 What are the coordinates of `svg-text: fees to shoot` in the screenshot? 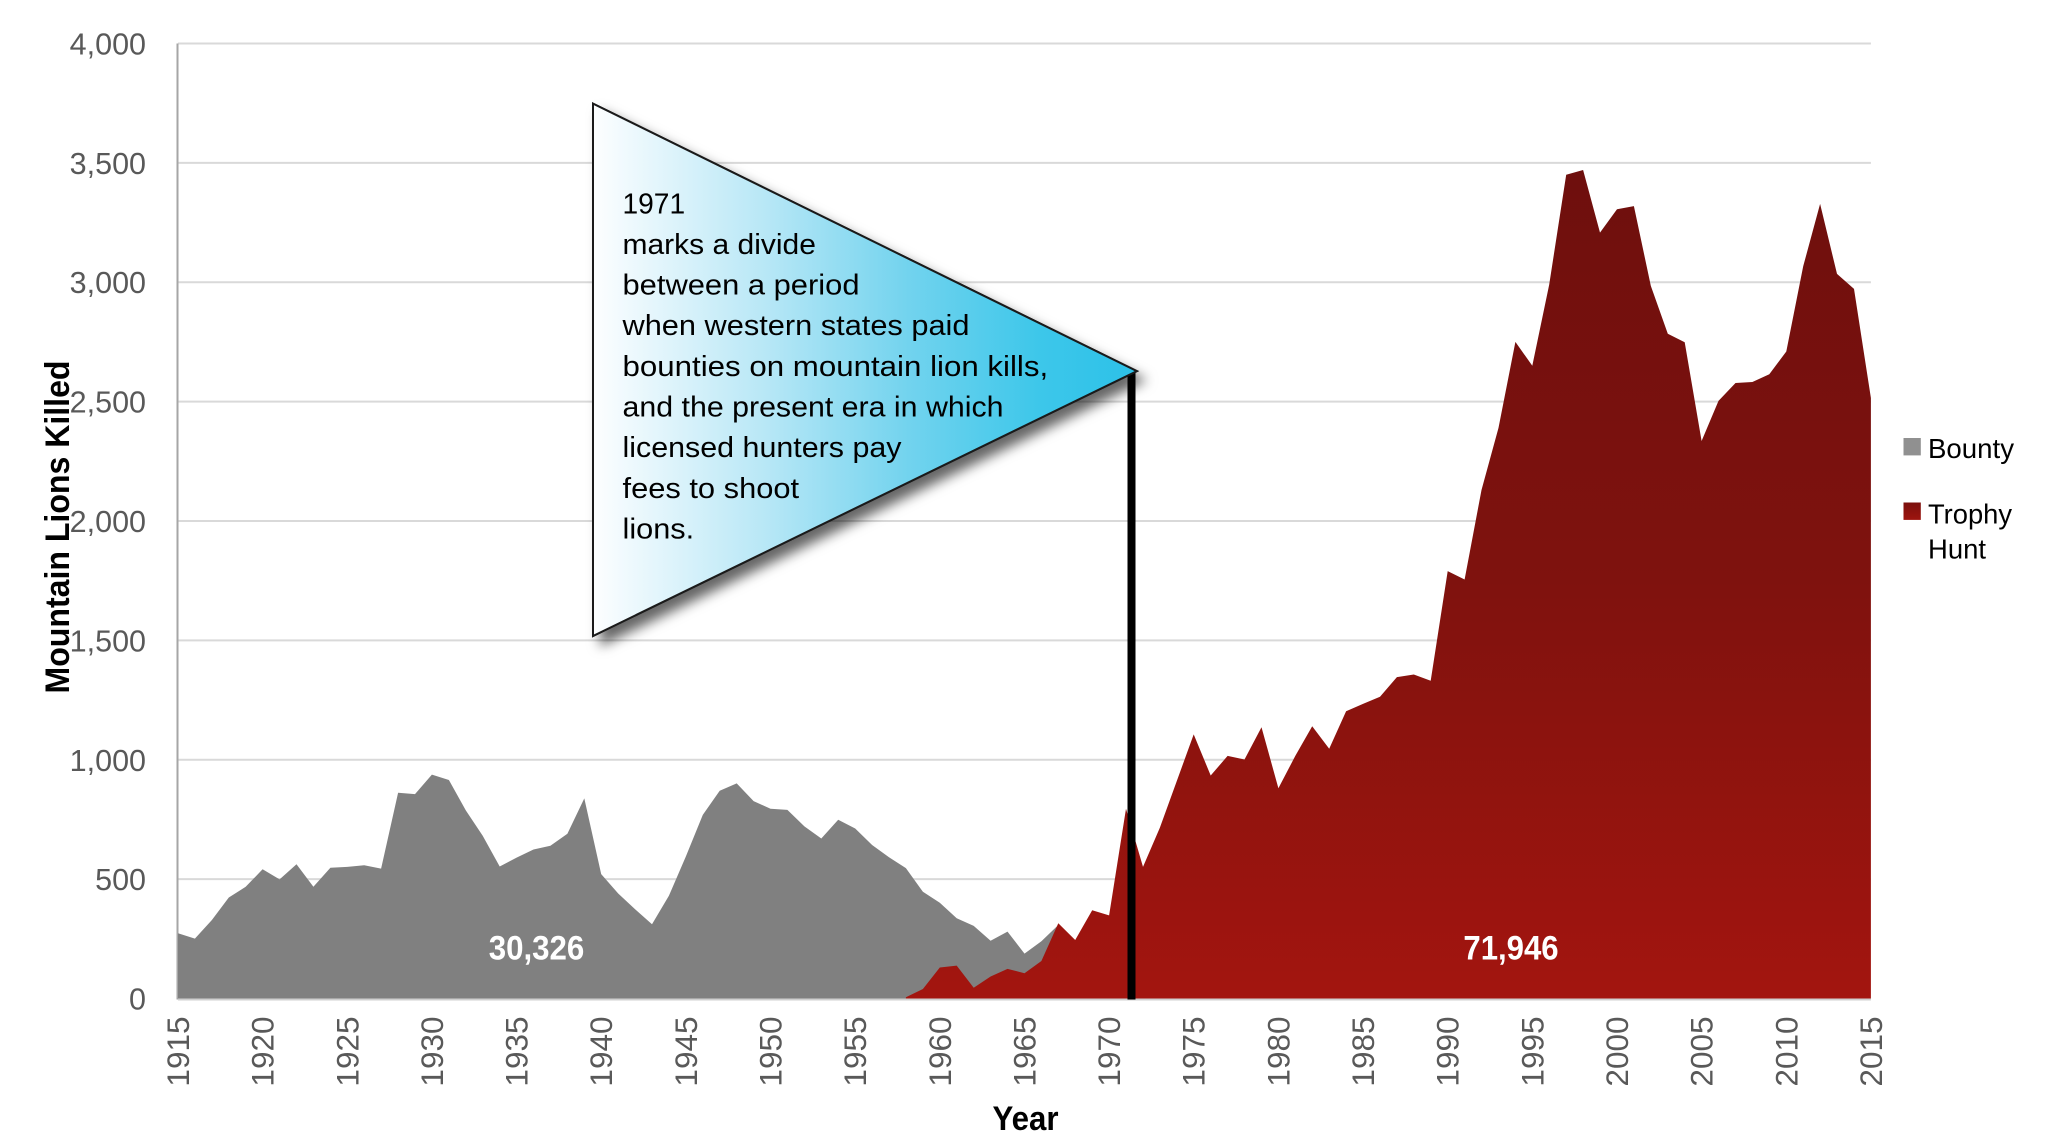 It's located at (711, 489).